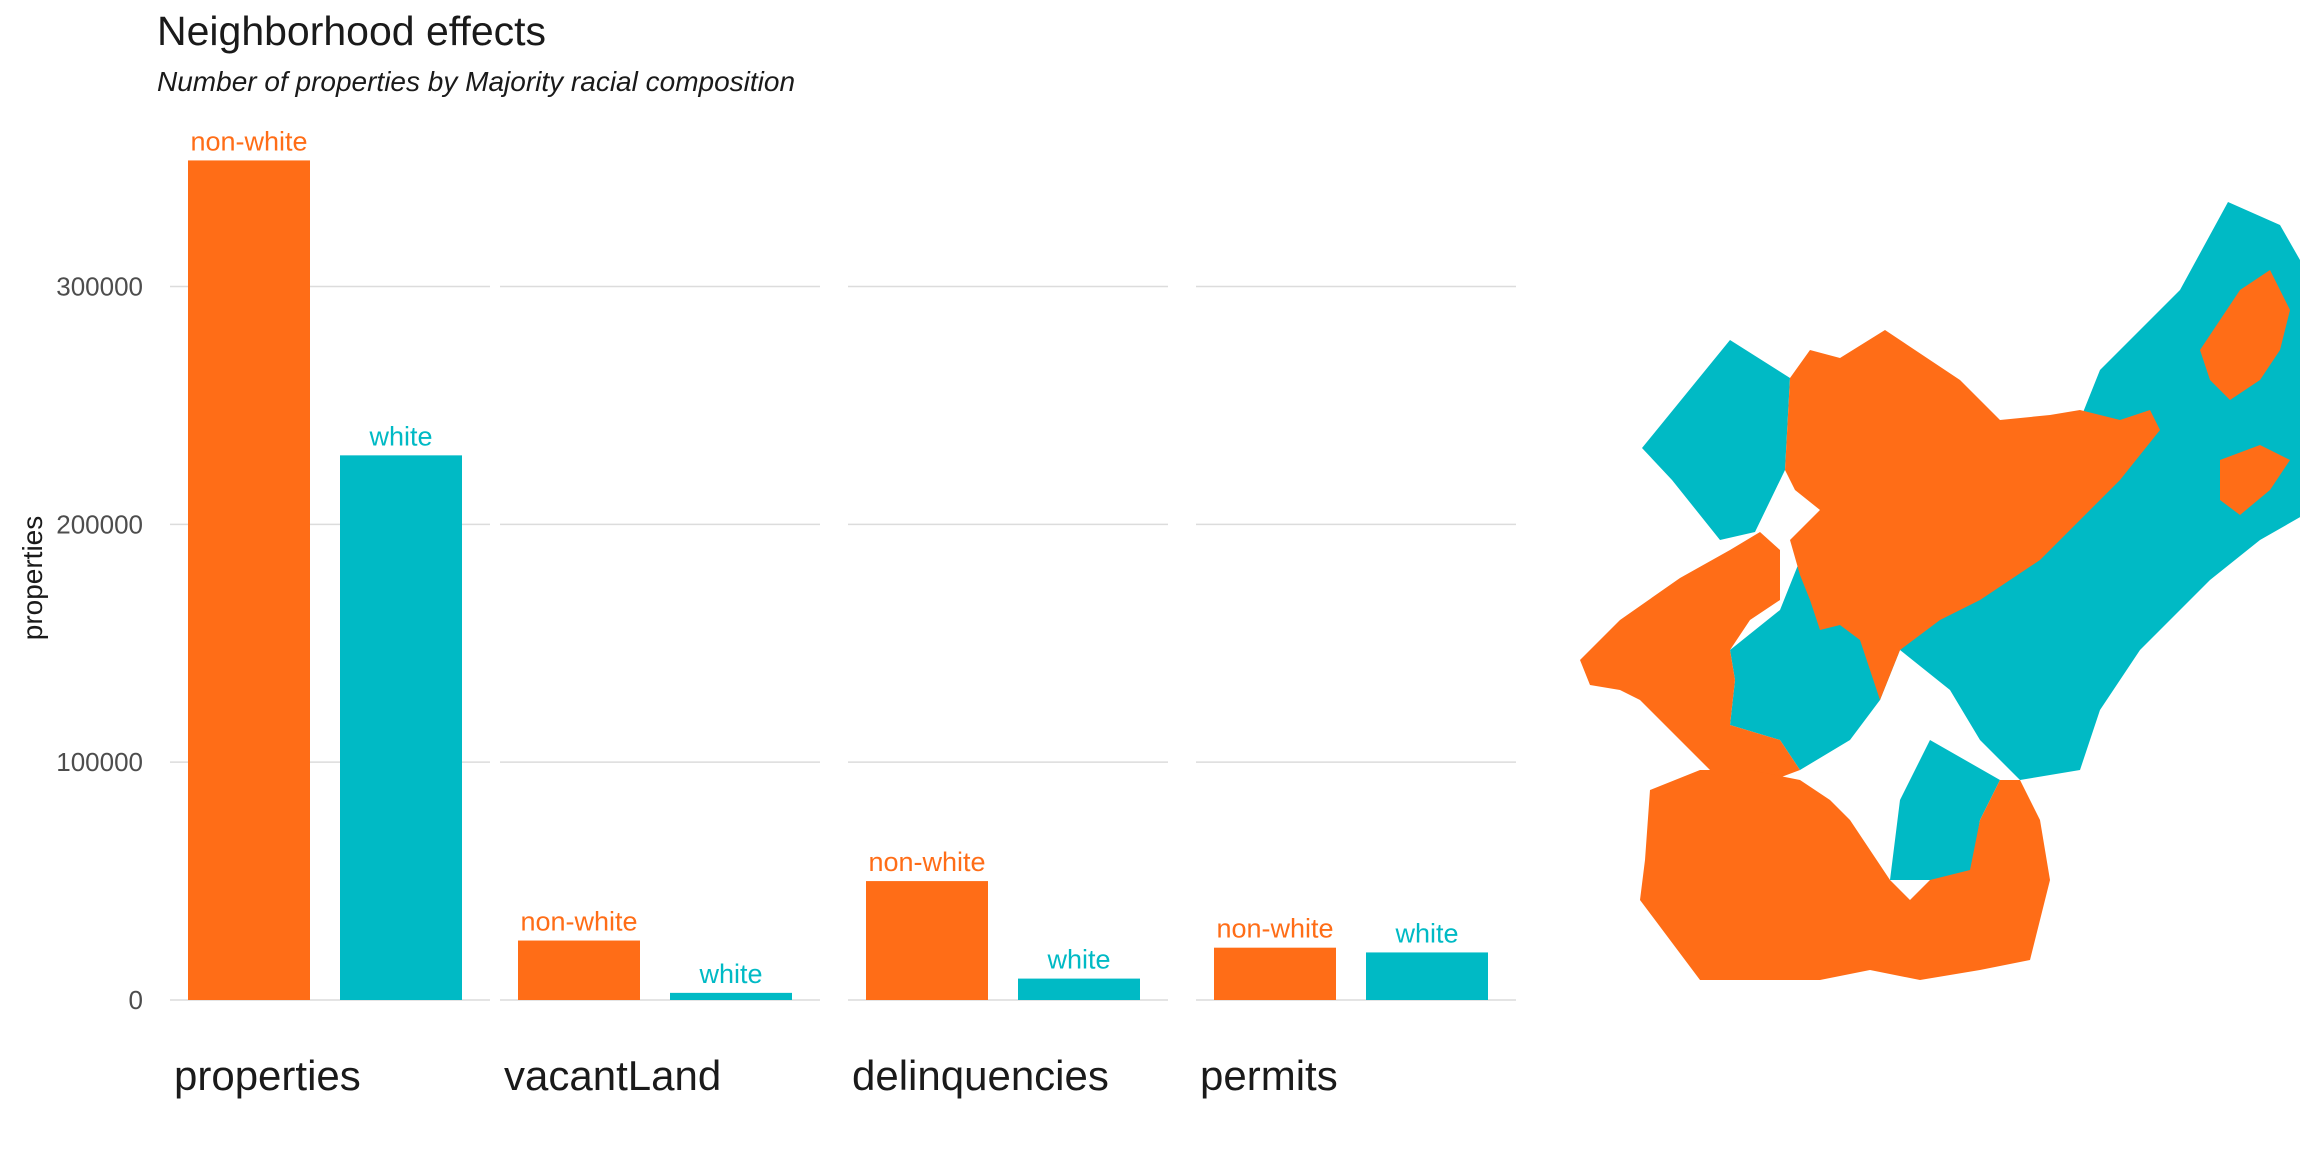 The height and width of the screenshot is (1152, 2304). I want to click on y-tick-label: 0, so click(136, 1000).